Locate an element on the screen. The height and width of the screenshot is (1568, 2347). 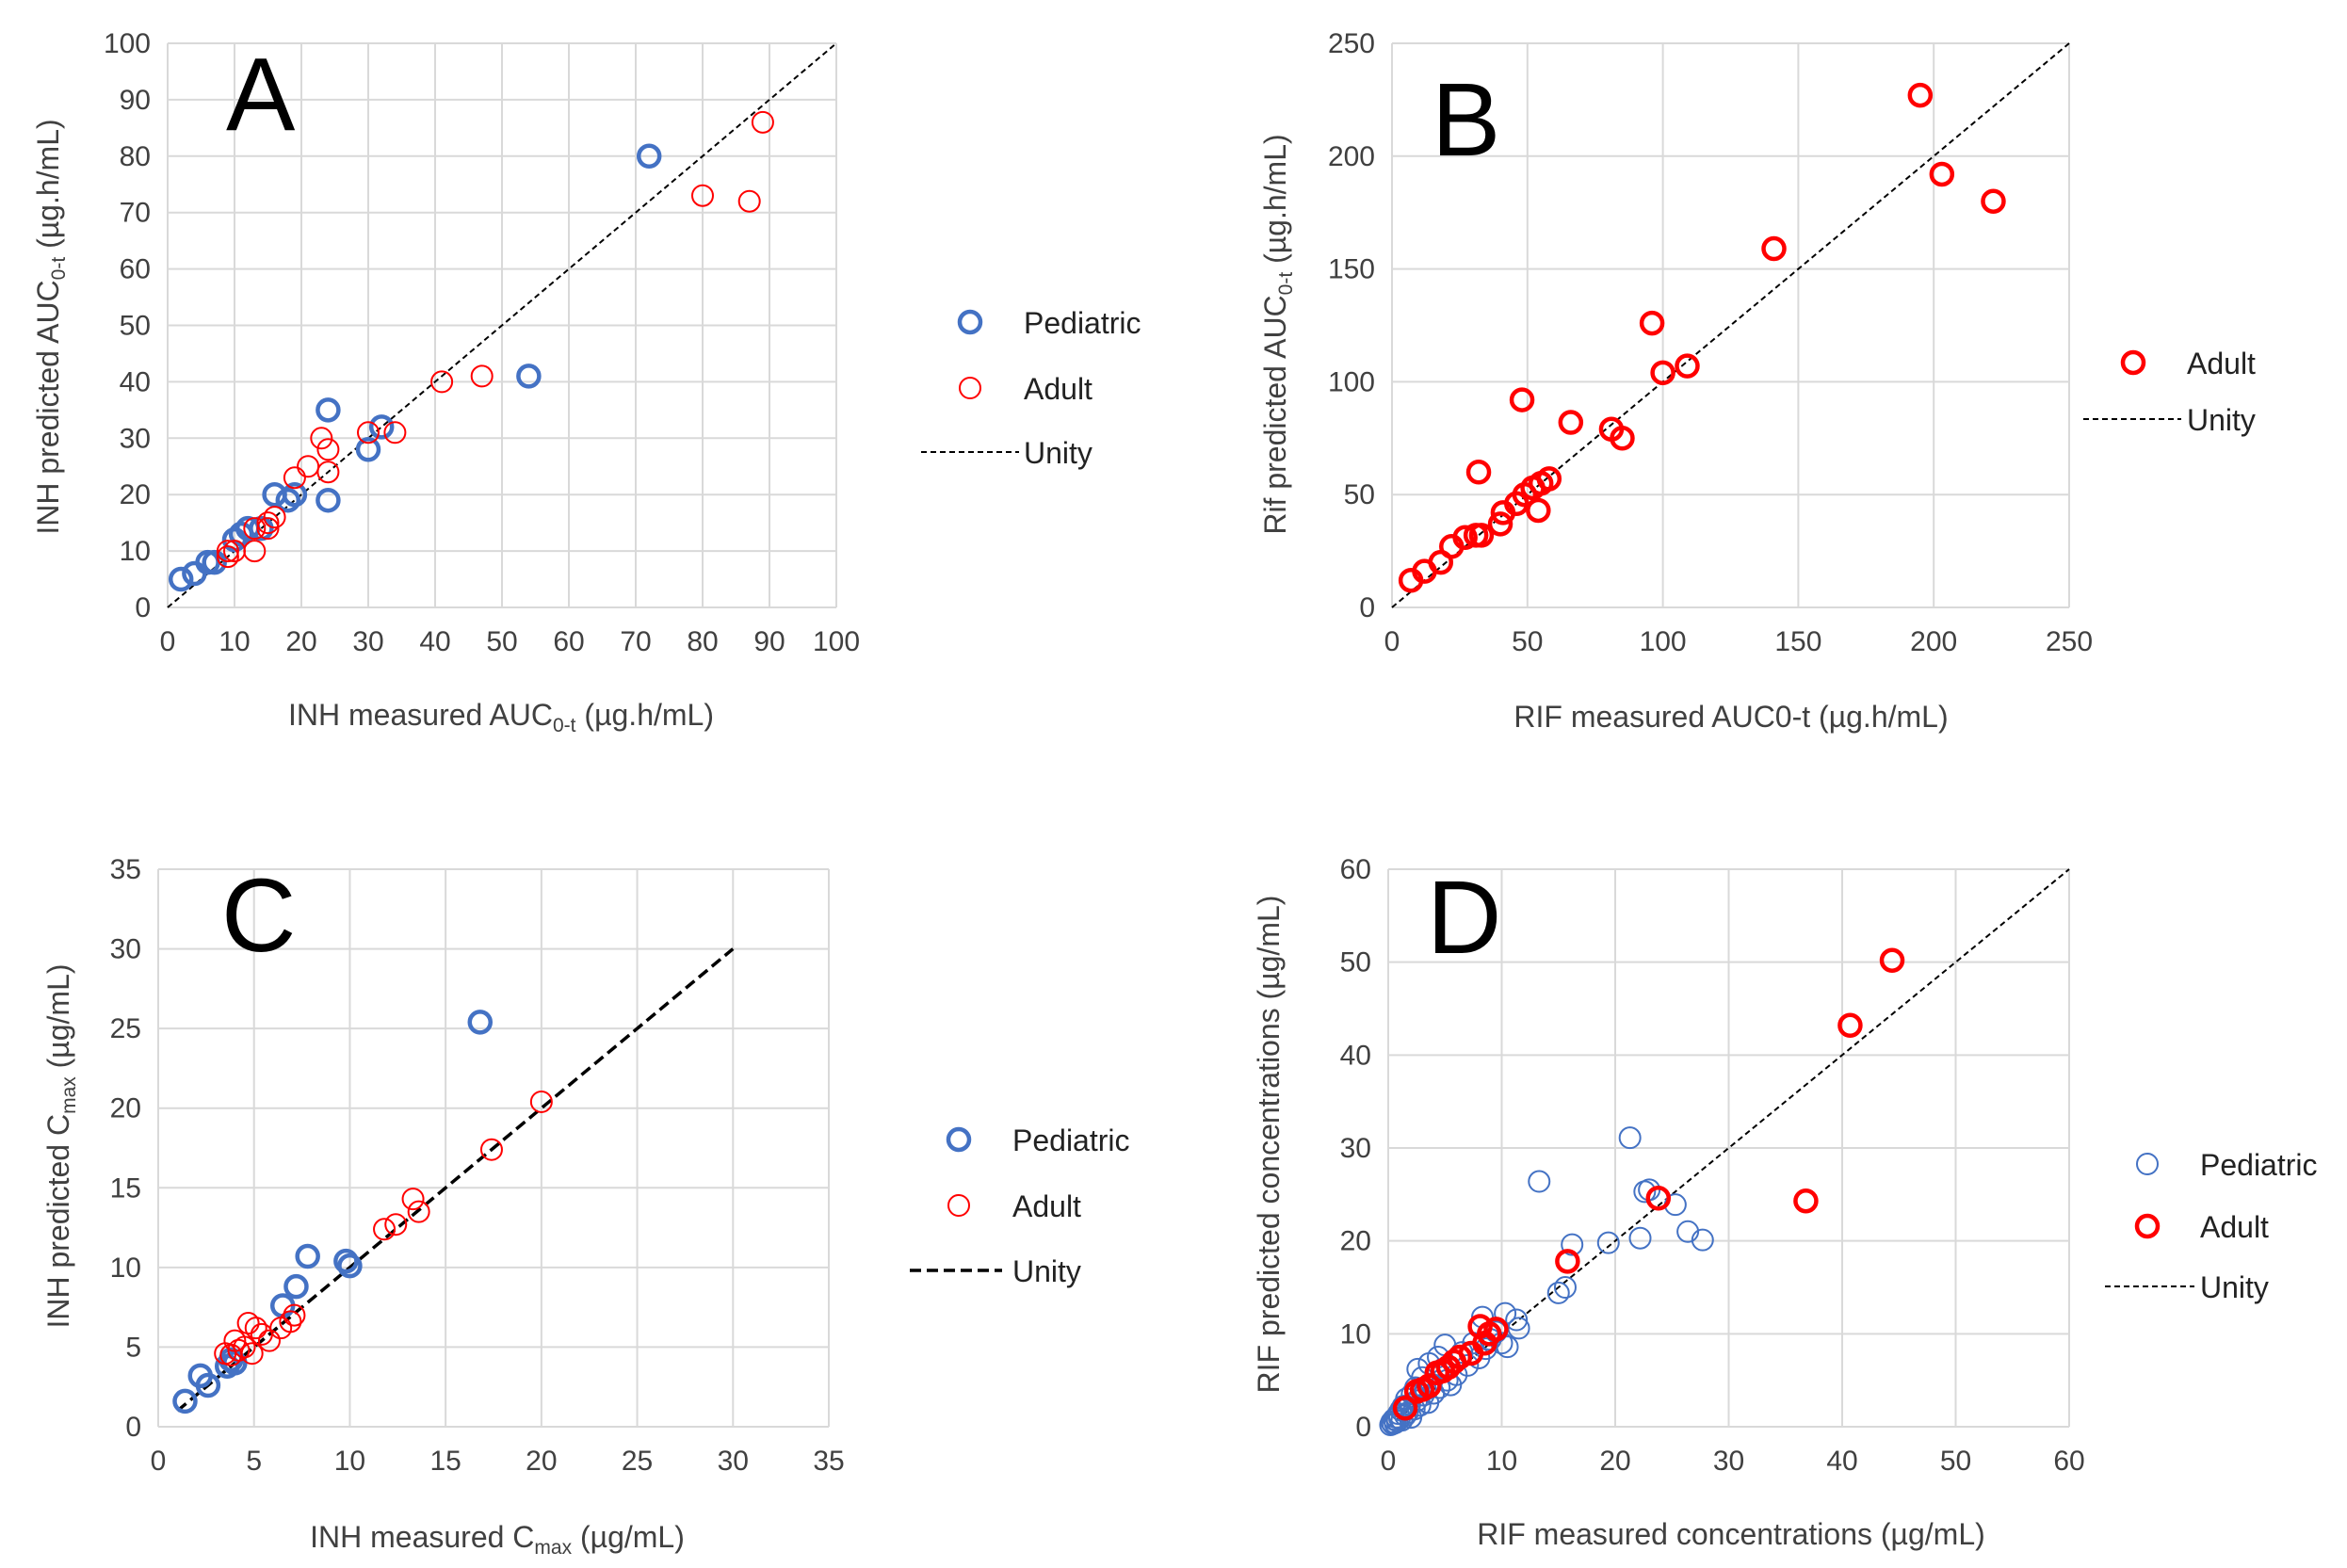
panel-a-xlabel: INH measured AUC0-t (µg.h/mL) is located at coordinates (501, 717).